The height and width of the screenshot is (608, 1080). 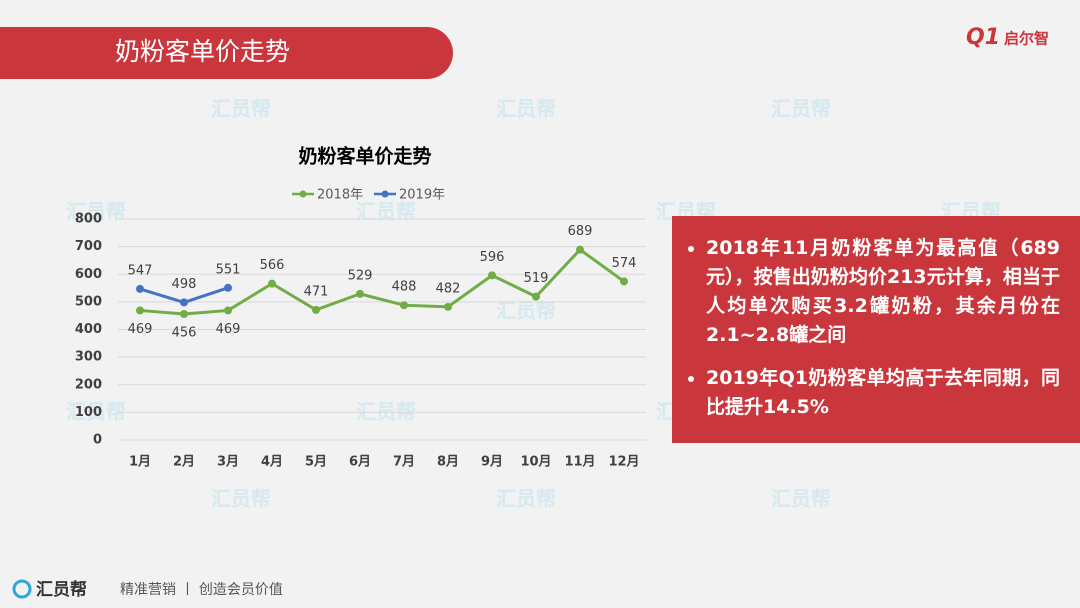 What do you see at coordinates (580, 231) in the screenshot?
I see `data-label: 689` at bounding box center [580, 231].